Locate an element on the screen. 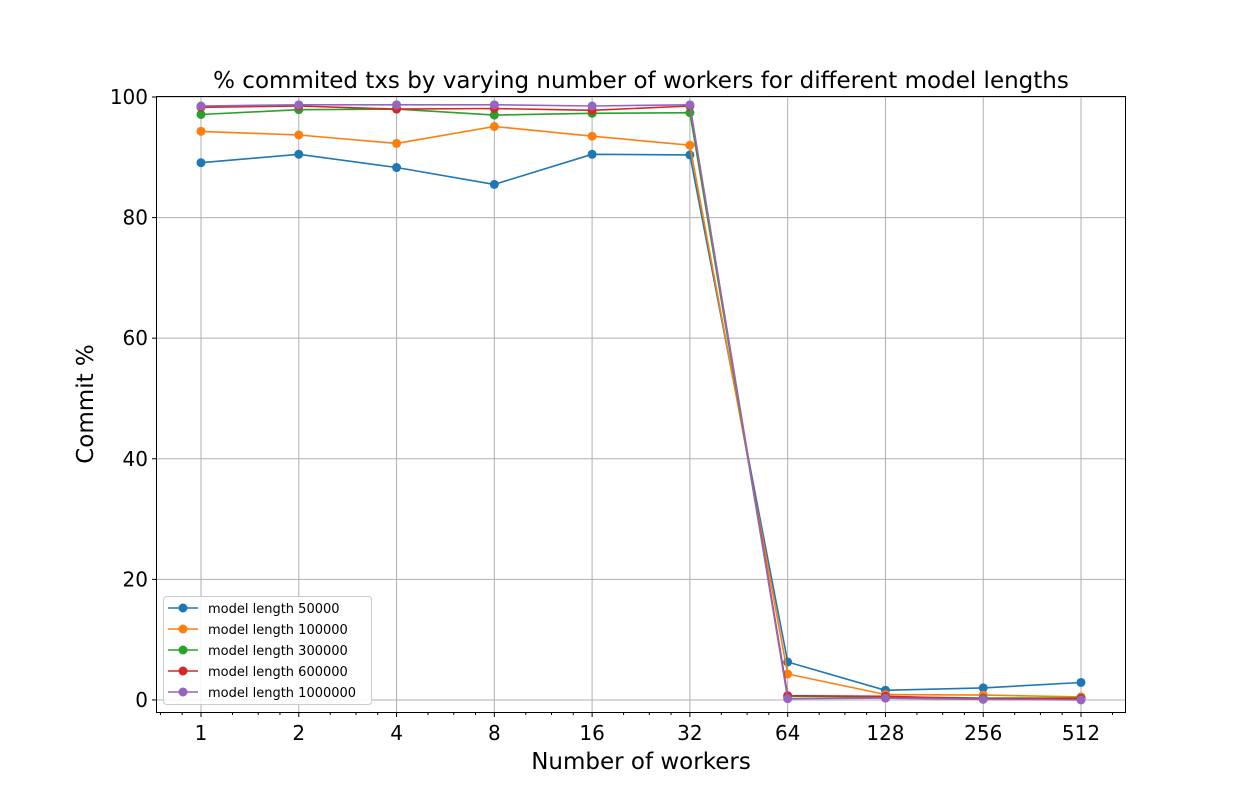 The width and height of the screenshot is (1250, 800). y-tick-label: 40 is located at coordinates (135, 459).